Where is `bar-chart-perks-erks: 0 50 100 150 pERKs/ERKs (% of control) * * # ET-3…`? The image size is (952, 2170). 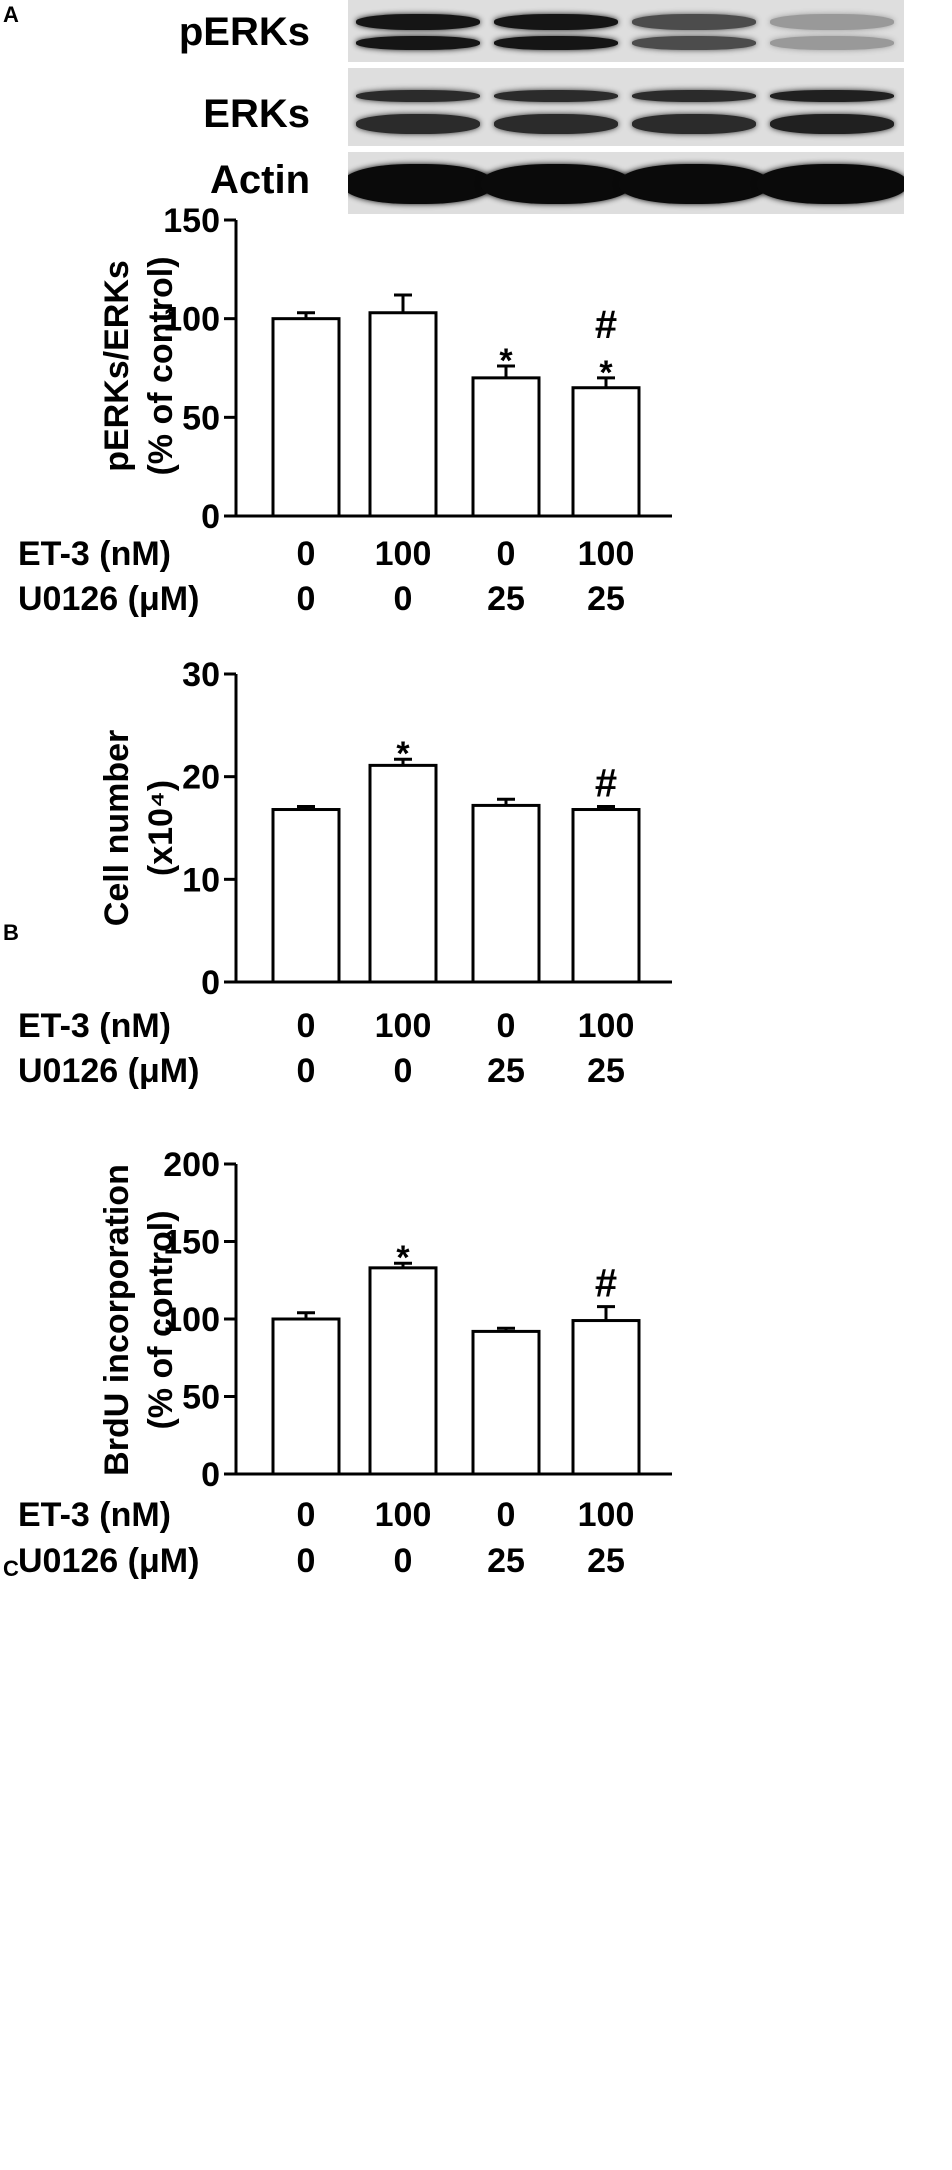
bar-chart-perks-erks: 0 50 100 150 pERKs/ERKs (% of control) * * # ET-3… is located at coordinates (345, 410).